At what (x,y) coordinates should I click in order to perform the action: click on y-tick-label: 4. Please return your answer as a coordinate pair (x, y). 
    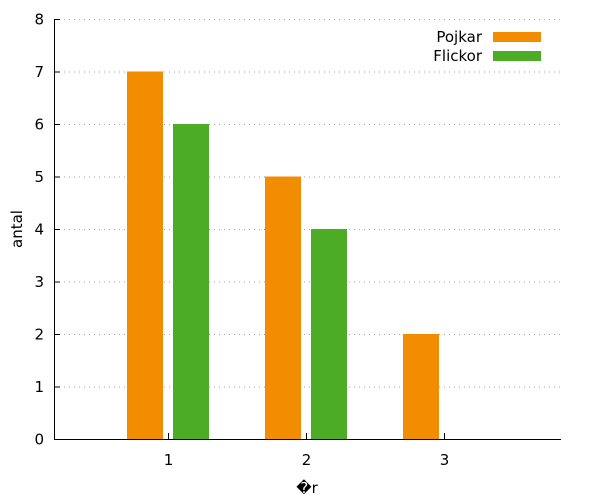
    Looking at the image, I should click on (39, 230).